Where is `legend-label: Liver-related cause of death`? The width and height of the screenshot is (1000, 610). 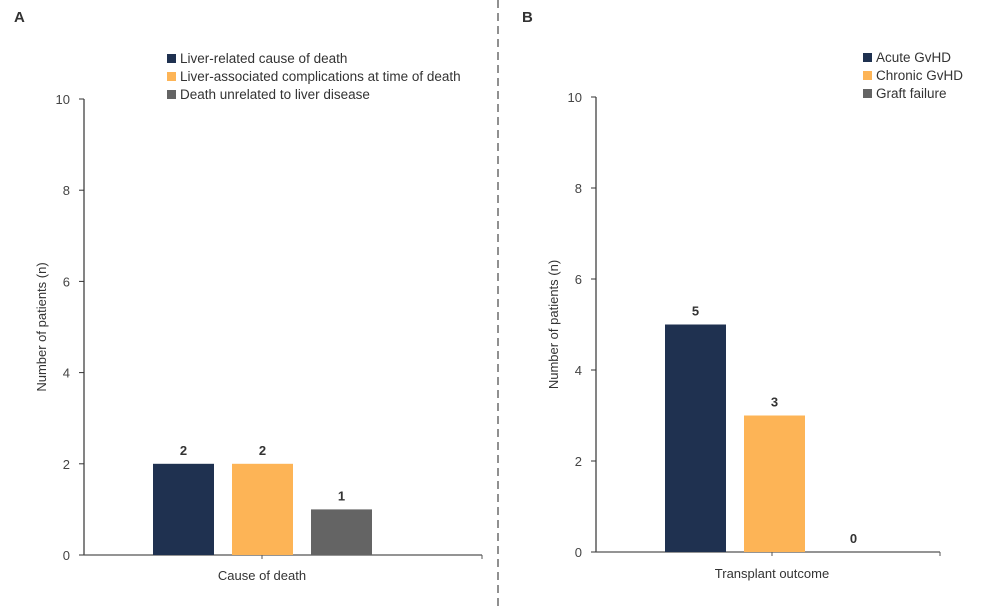
legend-label: Liver-related cause of death is located at coordinates (263, 58).